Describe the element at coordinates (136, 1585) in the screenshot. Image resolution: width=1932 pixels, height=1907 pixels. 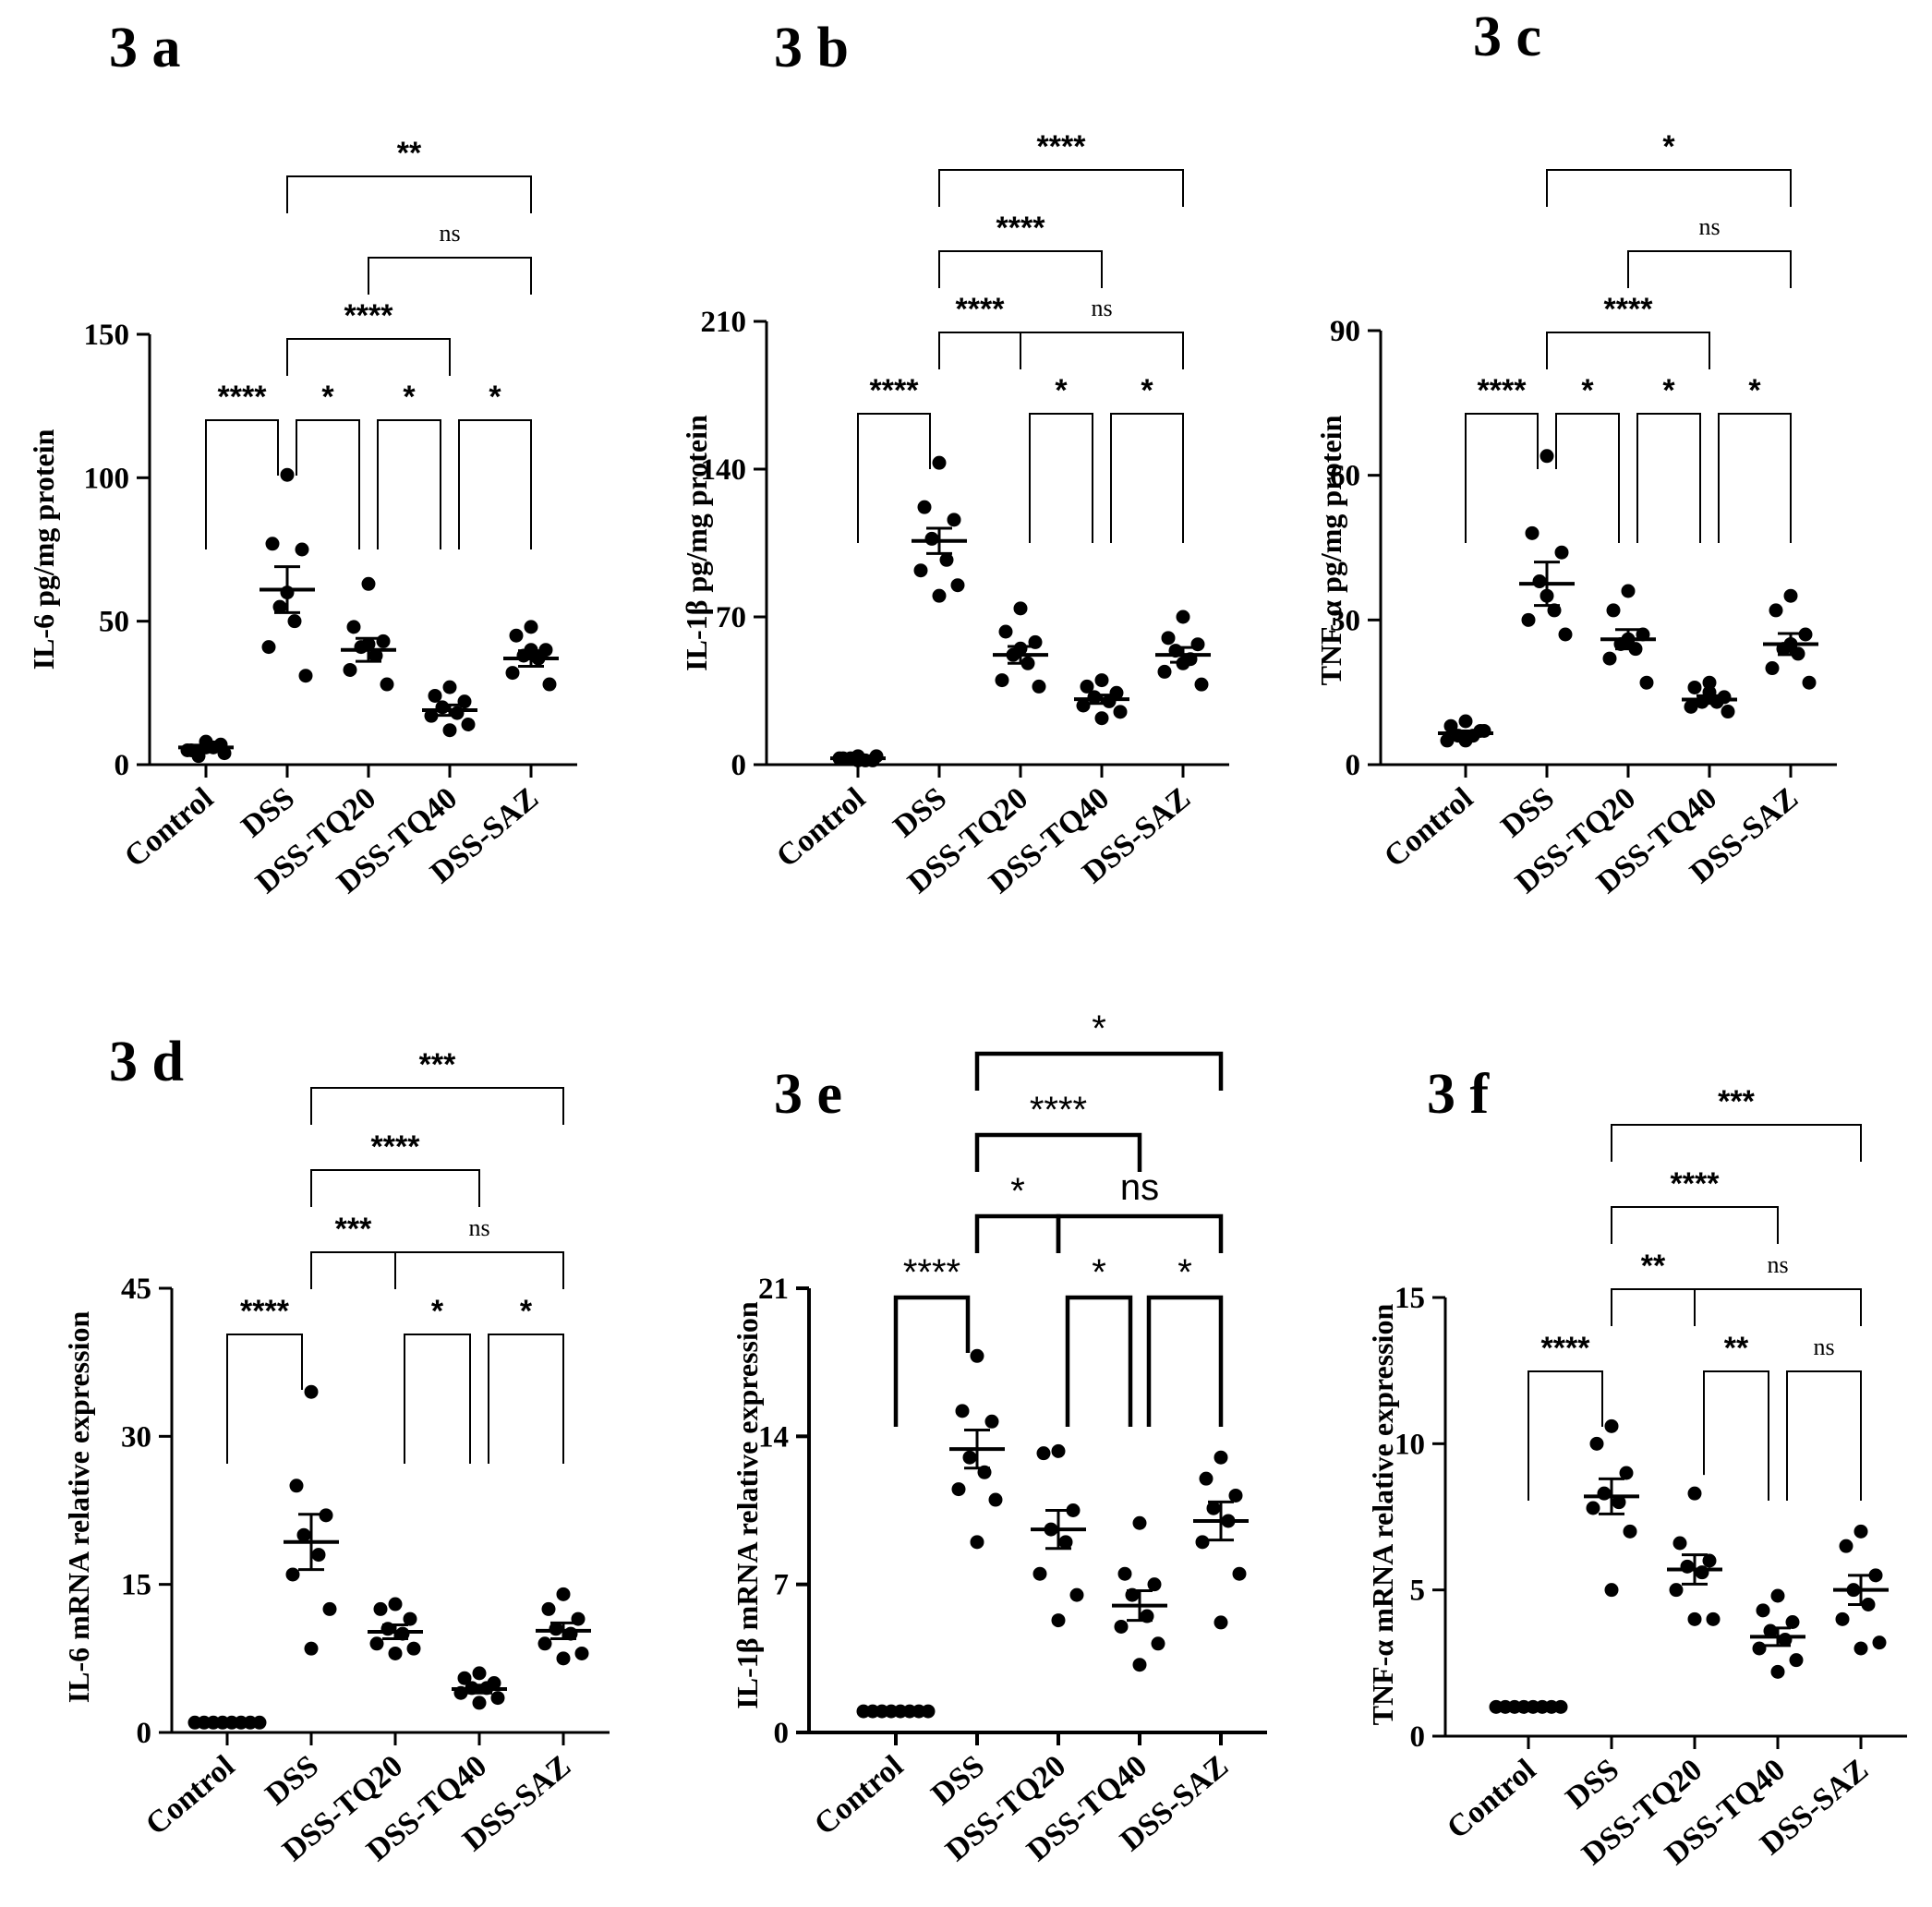
I see `y-tick-label: 15` at that location.